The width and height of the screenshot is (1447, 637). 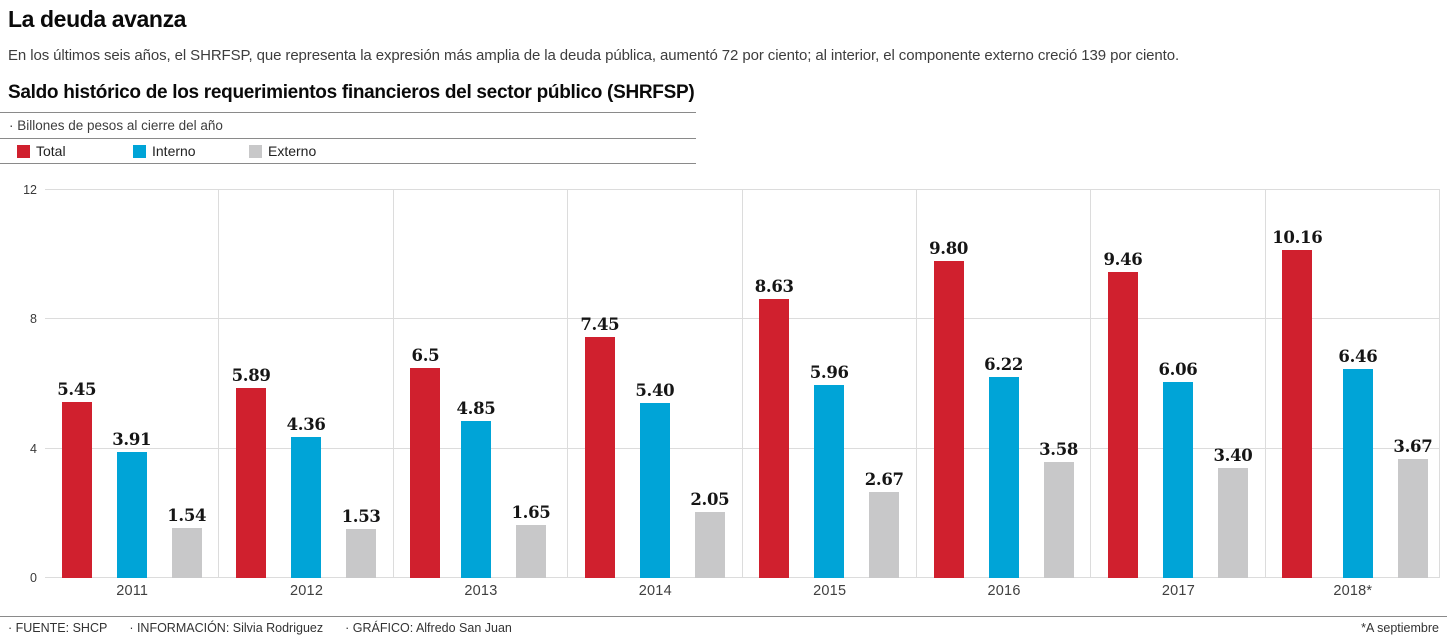 I want to click on year-group-0: 5.45 3.91 1.54, so click(x=132, y=384).